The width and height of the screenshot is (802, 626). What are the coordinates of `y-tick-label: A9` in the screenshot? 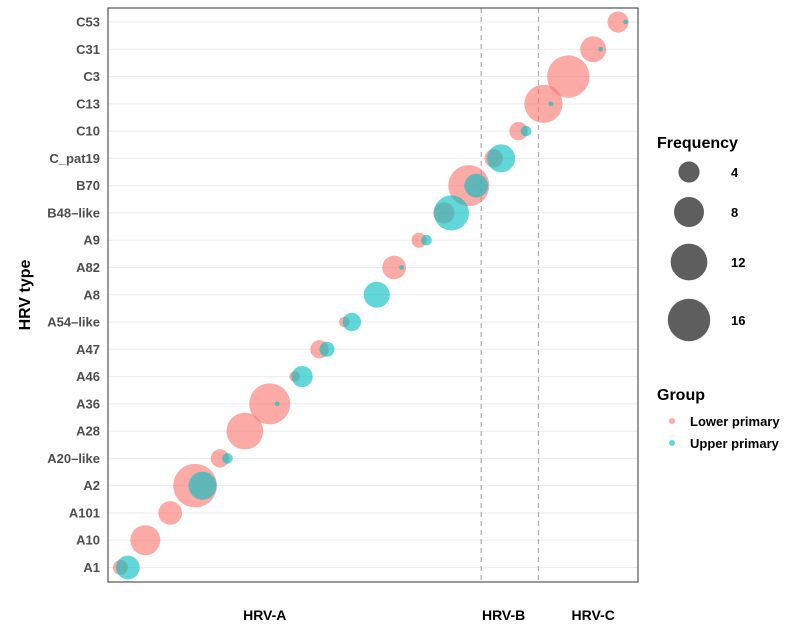 It's located at (91, 240).